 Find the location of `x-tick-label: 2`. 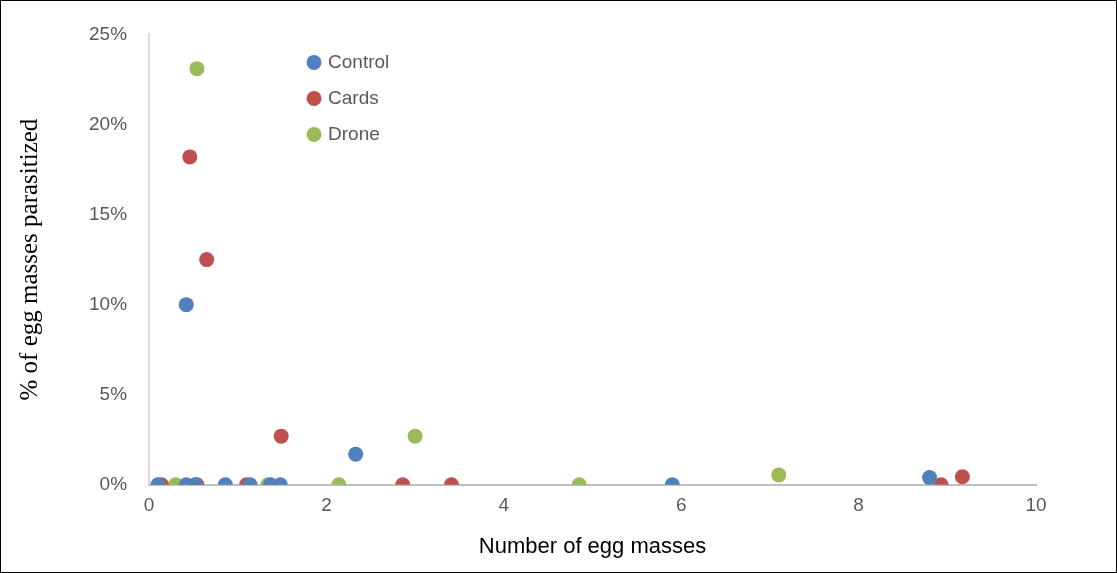

x-tick-label: 2 is located at coordinates (326, 505).